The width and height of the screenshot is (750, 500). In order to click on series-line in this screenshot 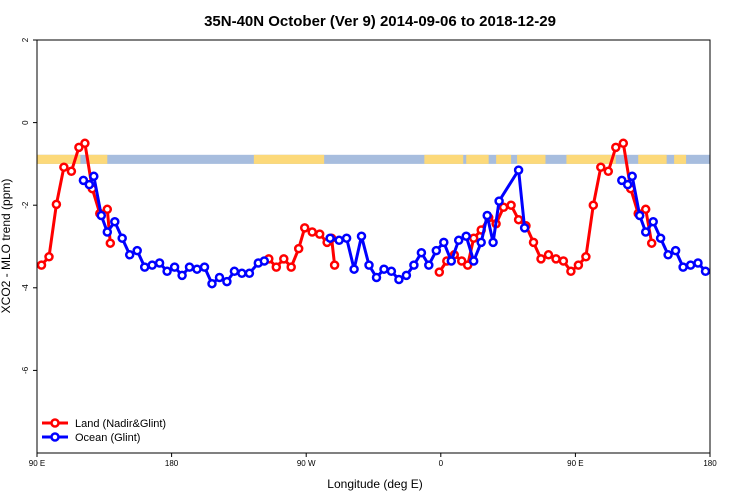, I will do `click(663, 223)`.